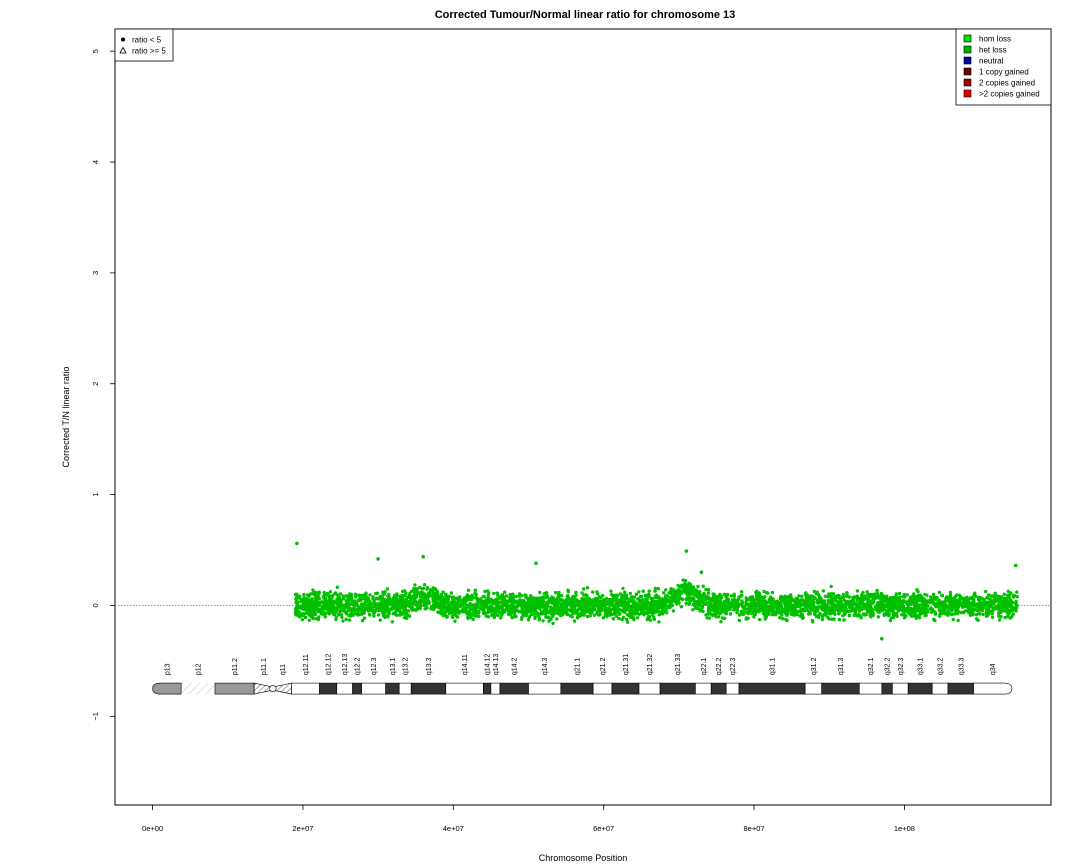 The image size is (1080, 864). What do you see at coordinates (152, 828) in the screenshot?
I see `x-tick-label: 0e+00` at bounding box center [152, 828].